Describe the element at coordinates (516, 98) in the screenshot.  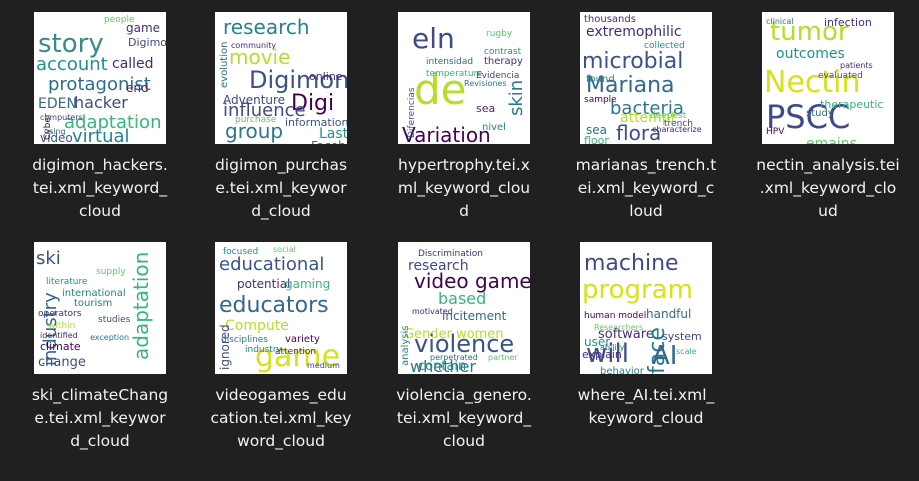
I see `cloud-word: skin` at that location.